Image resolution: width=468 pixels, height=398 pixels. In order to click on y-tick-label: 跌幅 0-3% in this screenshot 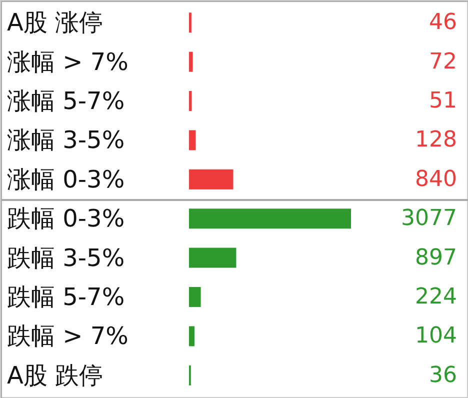, I will do `click(66, 218)`.